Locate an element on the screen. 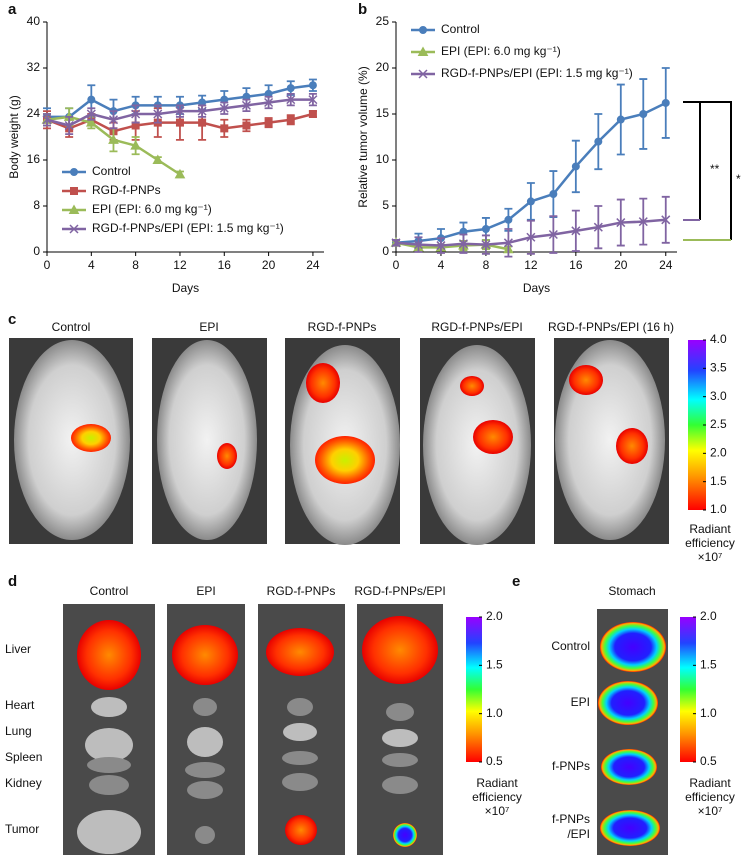 This screenshot has height=859, width=743. row-label: EPI is located at coordinates (580, 702).